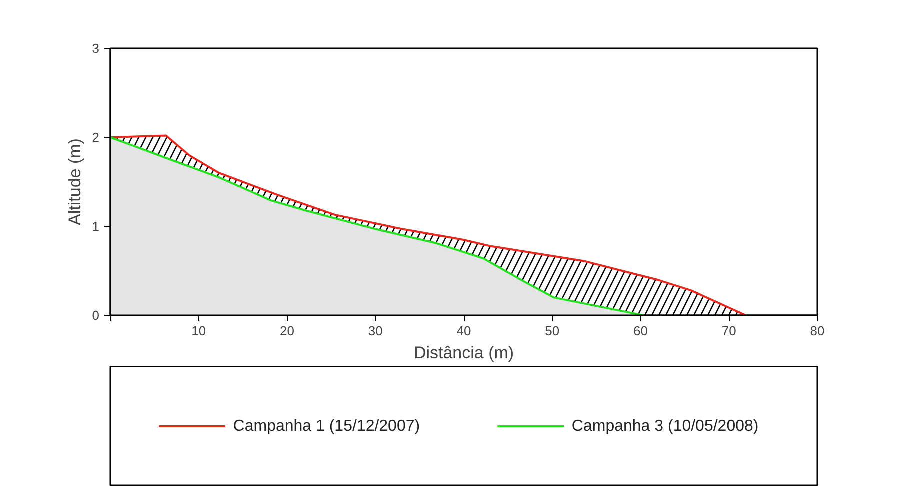 This screenshot has height=486, width=904. Describe the element at coordinates (74, 182) in the screenshot. I see `y-axis-title: Altitude (m)` at that location.